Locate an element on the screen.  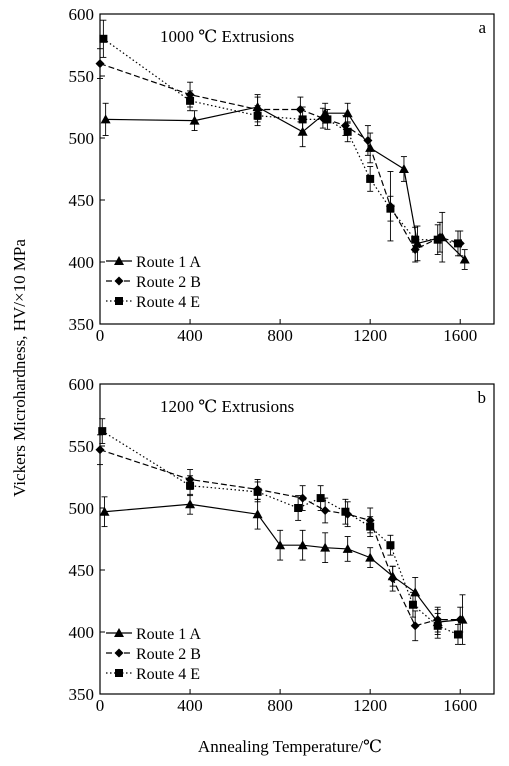
y-axis-title: Vickers Microhardness, HV/×10 MPa is located at coordinates (19, 368).